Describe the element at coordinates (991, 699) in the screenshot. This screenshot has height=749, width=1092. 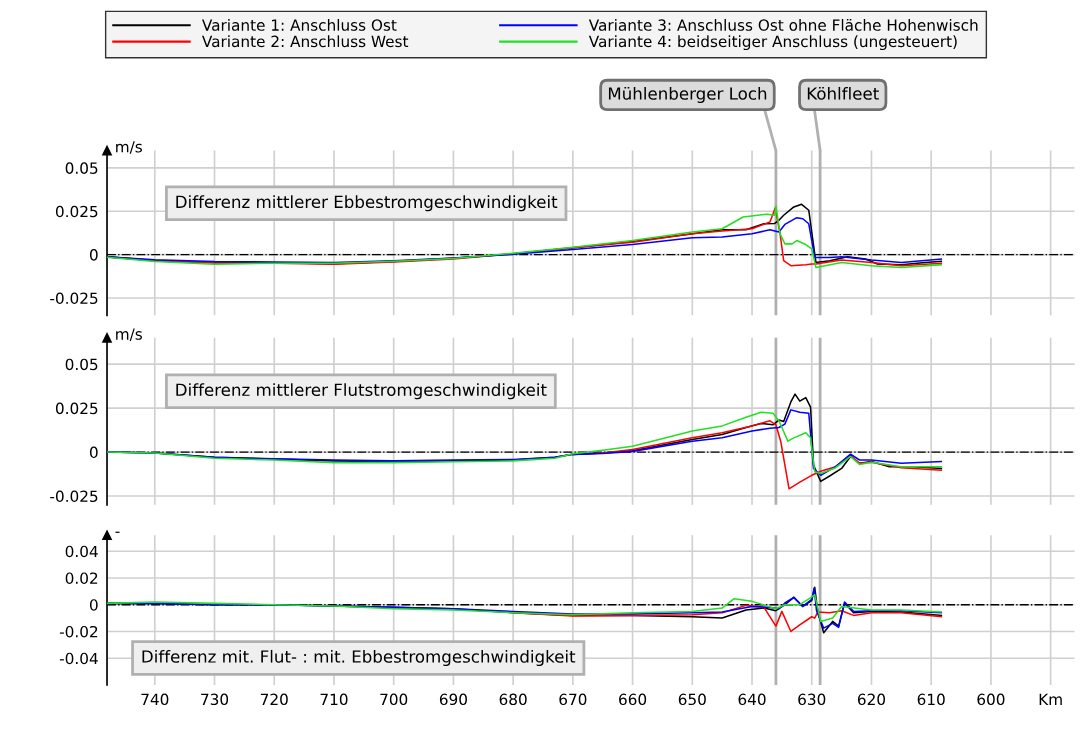
I see `x-tick-label: 600` at that location.